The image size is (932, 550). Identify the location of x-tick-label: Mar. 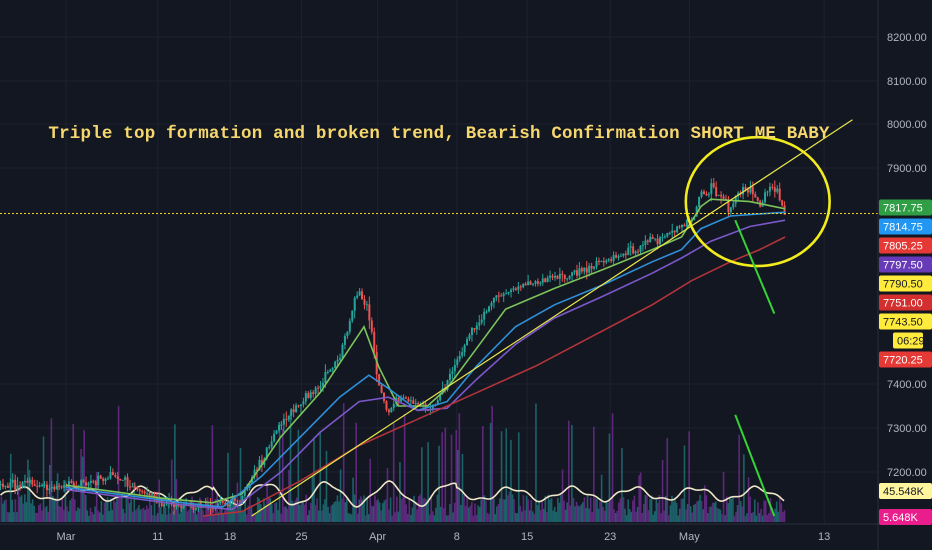
(66, 537).